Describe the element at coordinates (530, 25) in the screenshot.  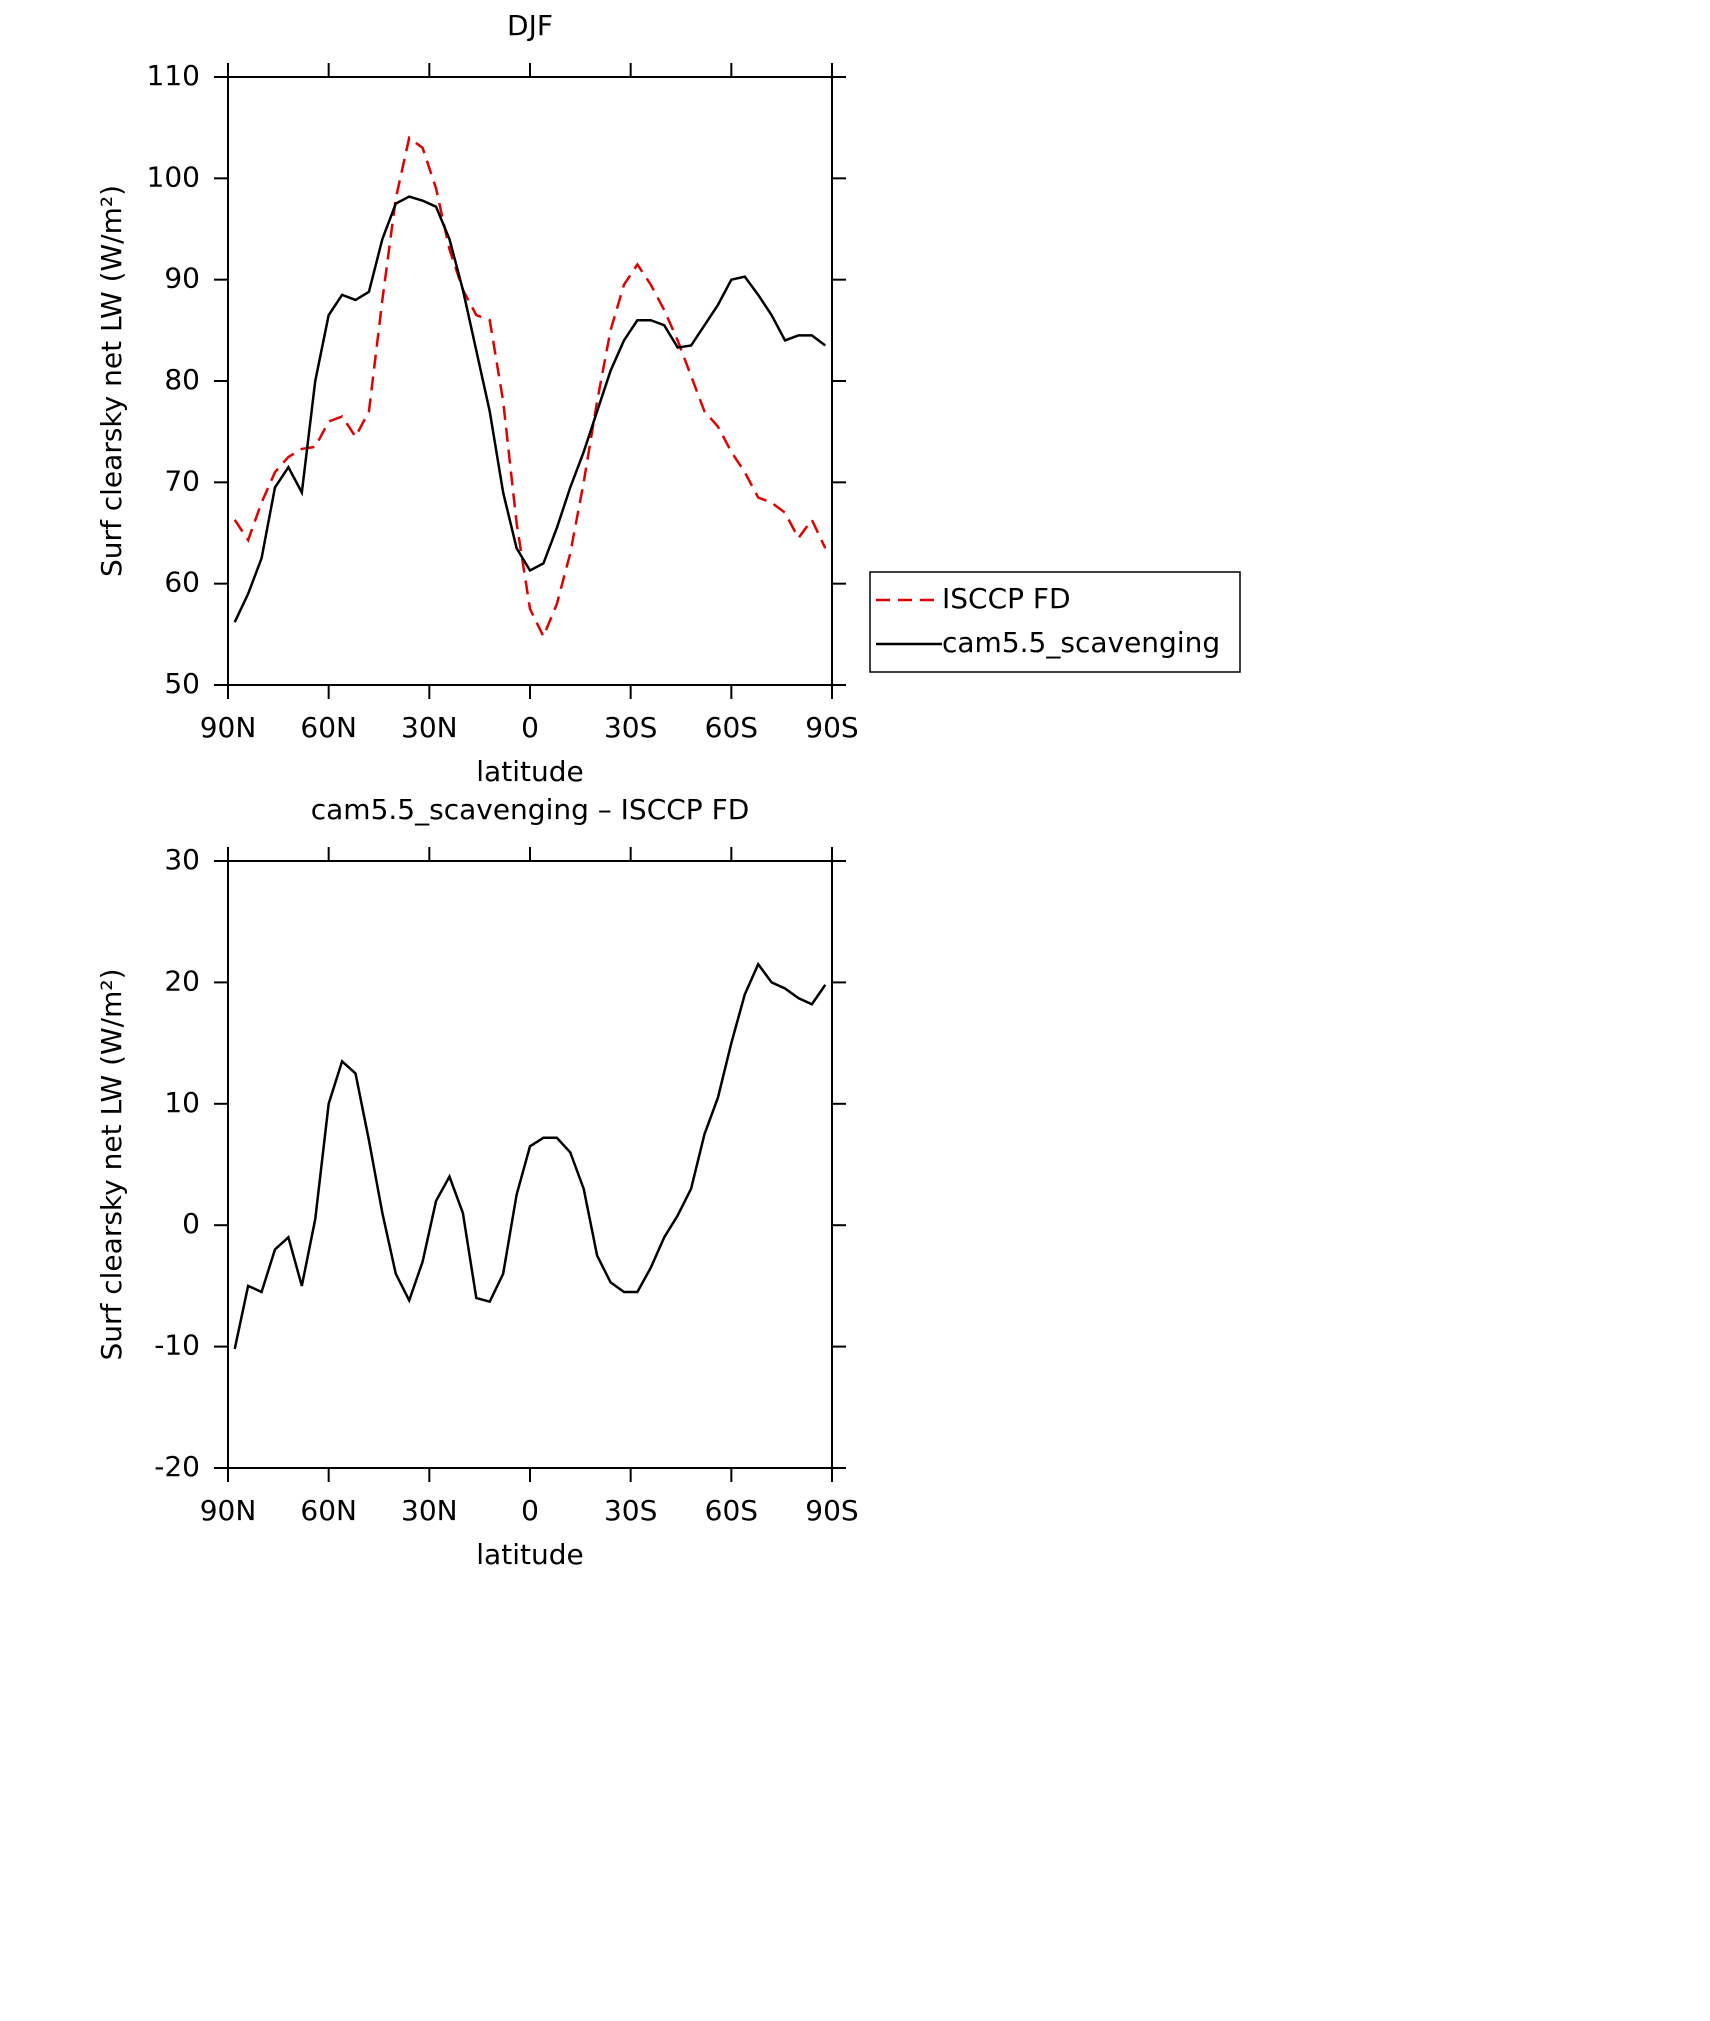
I see `chart-title: DJF` at that location.